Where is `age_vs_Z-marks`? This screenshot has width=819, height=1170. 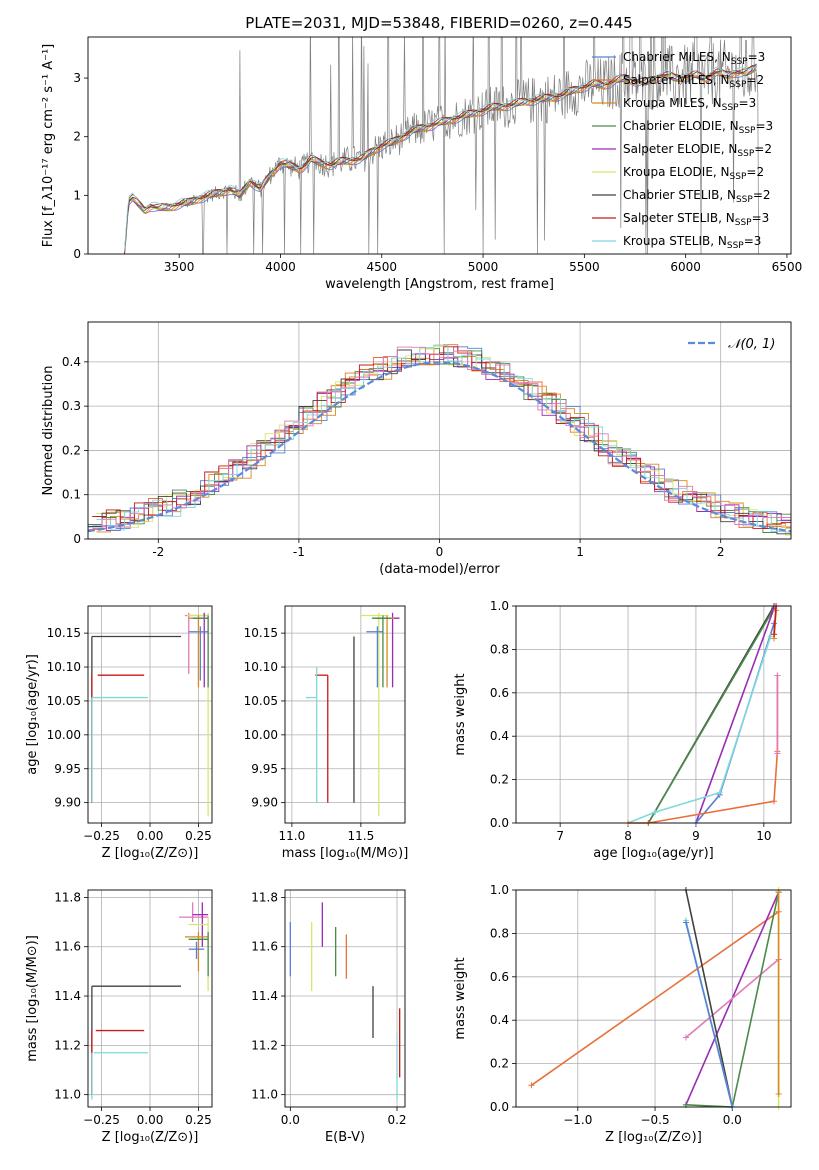 age_vs_Z-marks is located at coordinates (150, 714).